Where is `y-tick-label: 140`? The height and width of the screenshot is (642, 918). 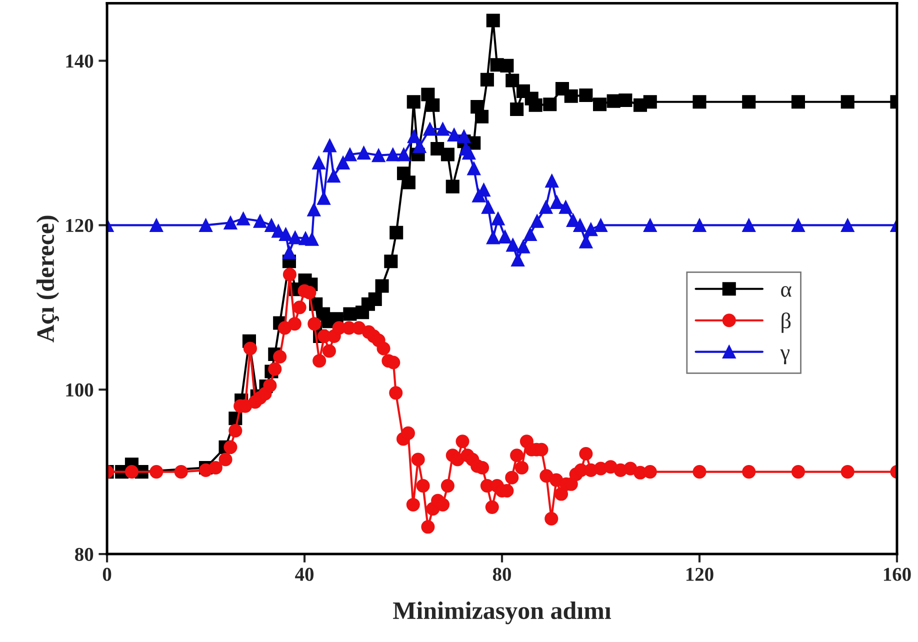 y-tick-label: 140 is located at coordinates (80, 61).